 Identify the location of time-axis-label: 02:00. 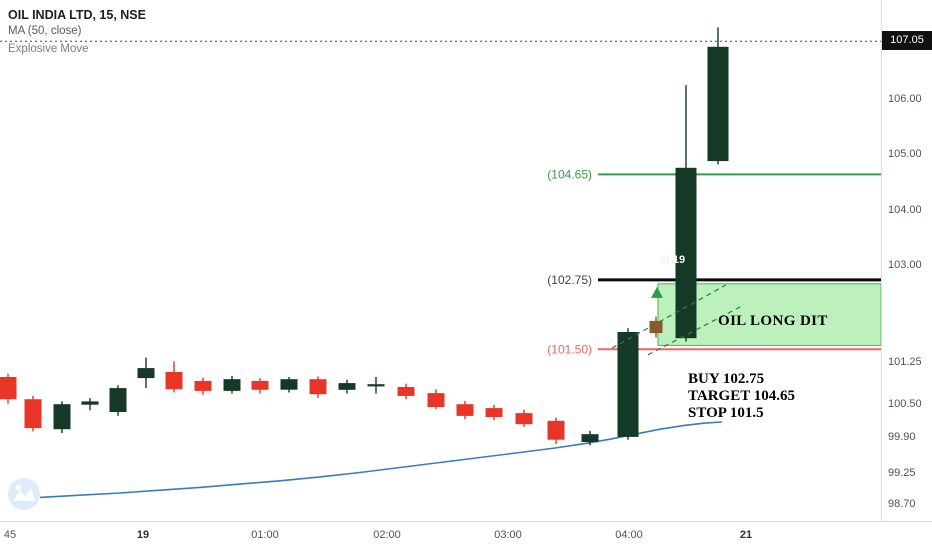
(387, 535).